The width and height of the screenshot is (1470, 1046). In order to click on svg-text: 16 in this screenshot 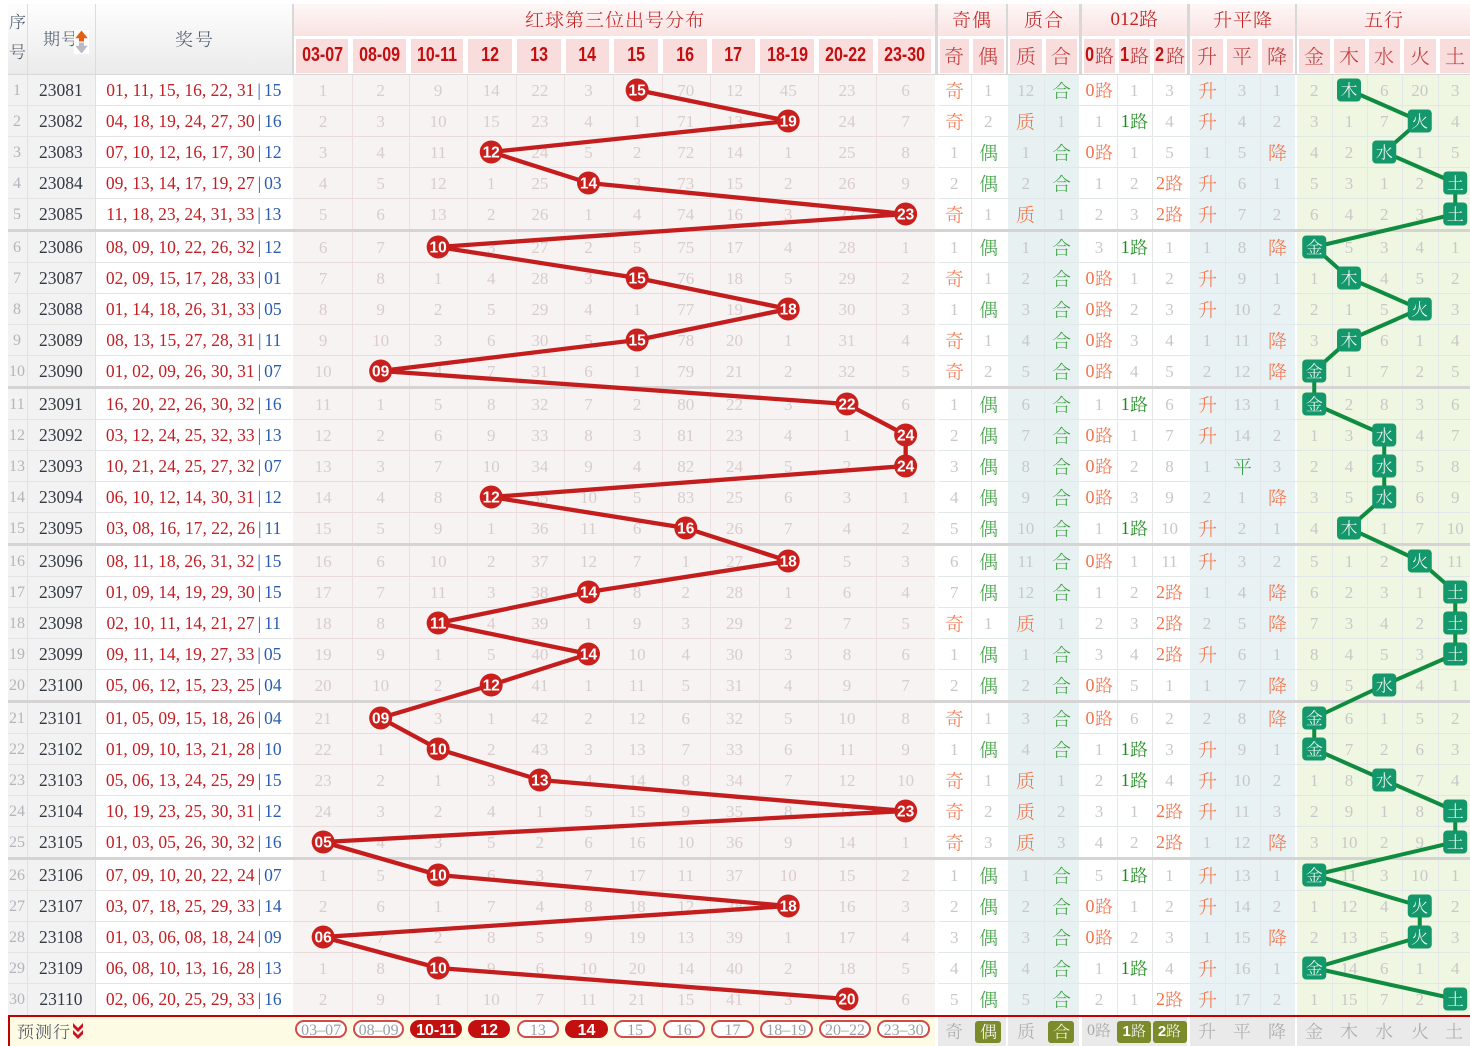, I will do `click(686, 528)`.